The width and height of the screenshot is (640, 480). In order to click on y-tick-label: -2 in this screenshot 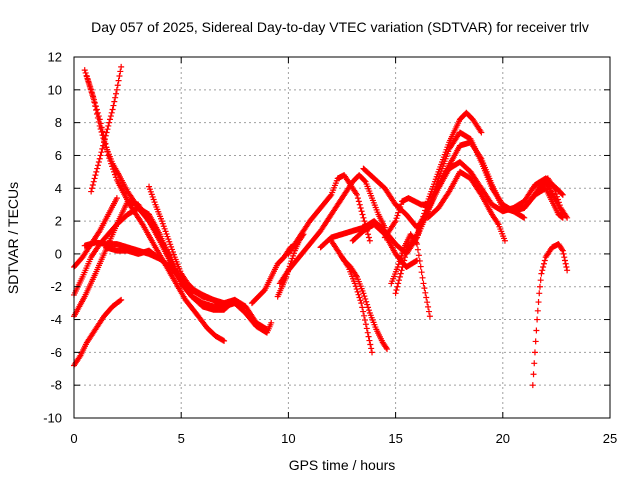, I will do `click(56, 286)`.